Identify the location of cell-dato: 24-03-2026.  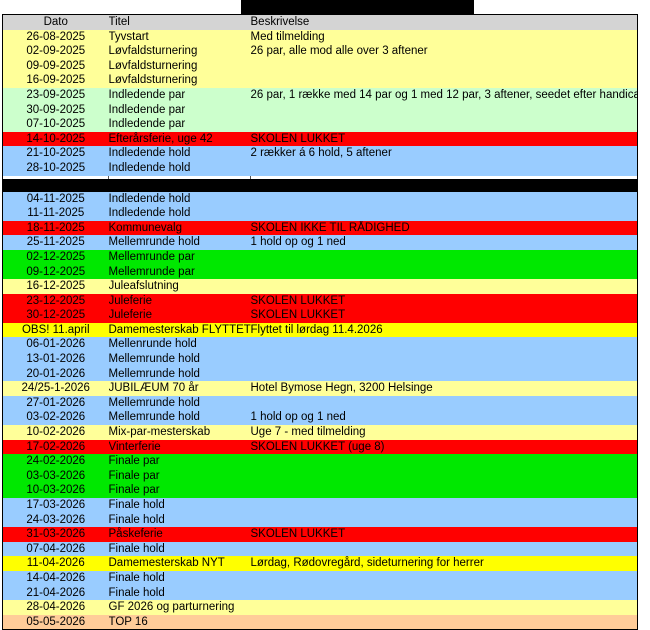
(55, 520).